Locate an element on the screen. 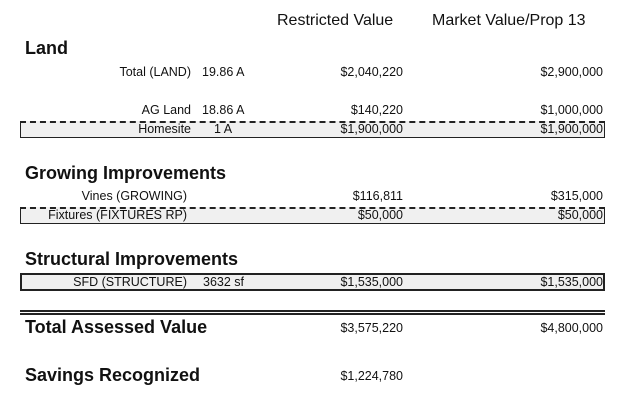 Image resolution: width=621 pixels, height=400 pixels. fixtures-row-highlight is located at coordinates (312, 215).